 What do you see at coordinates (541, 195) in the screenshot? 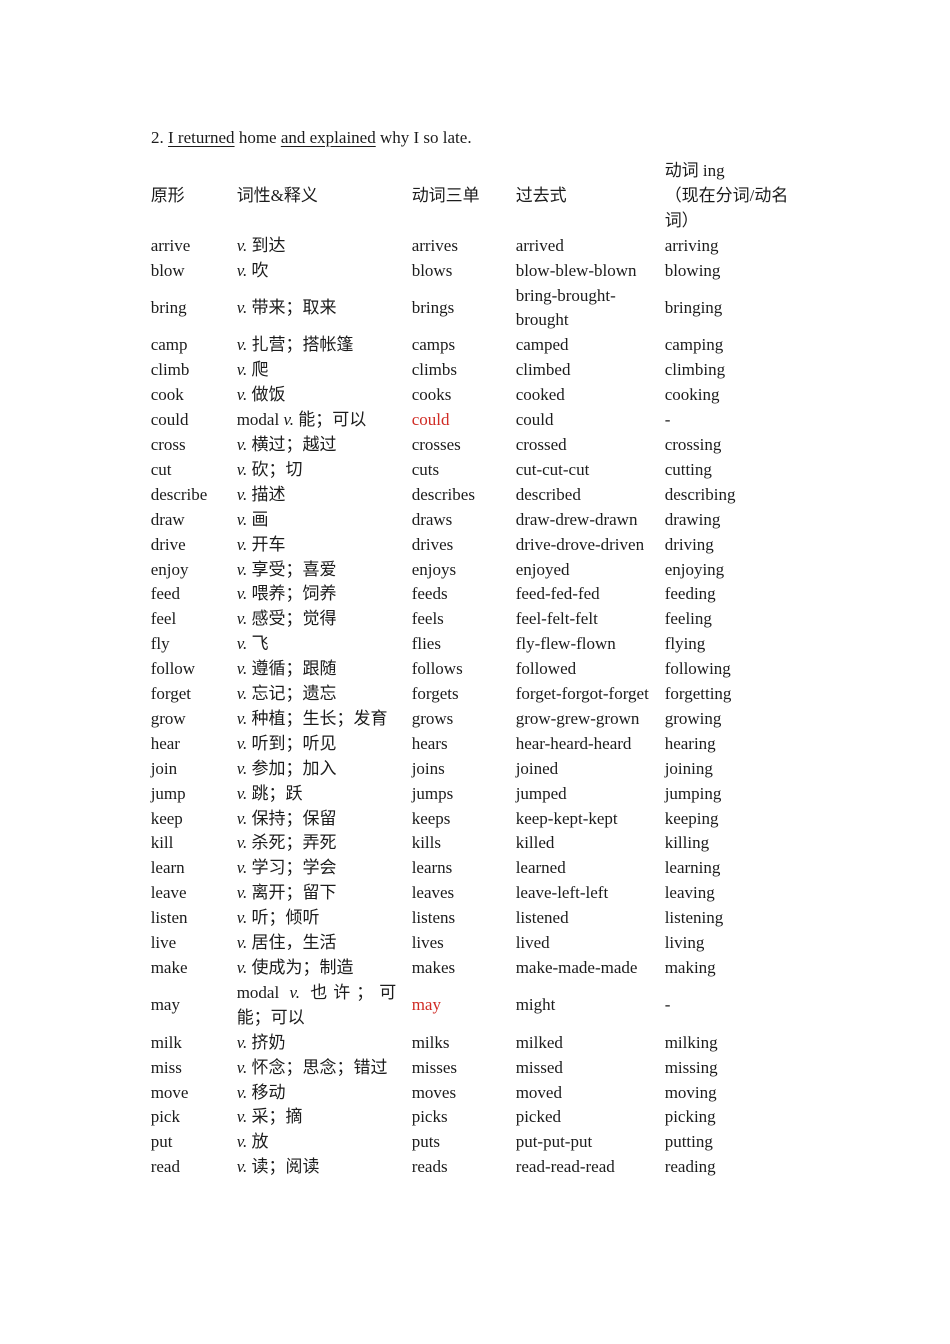
I see `header-past-tense: 过去式` at bounding box center [541, 195].